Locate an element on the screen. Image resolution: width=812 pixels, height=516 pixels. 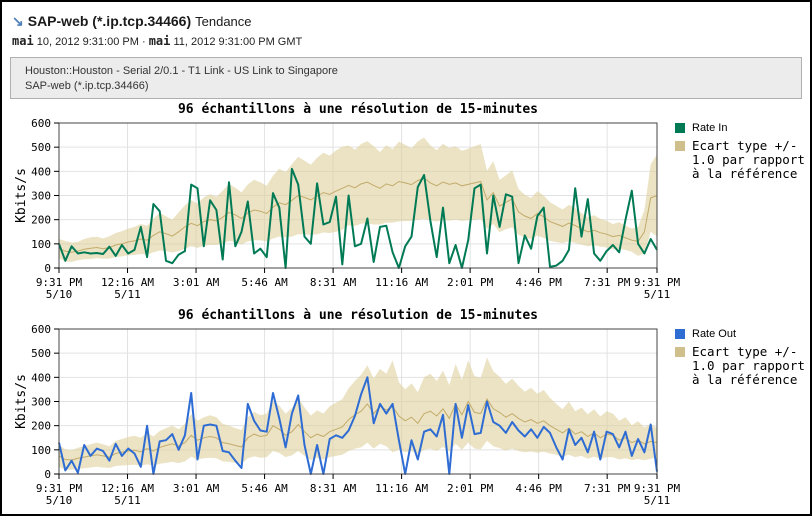
page-title: SAP-web (*.ip.tcp.34466) is located at coordinates (109, 21).